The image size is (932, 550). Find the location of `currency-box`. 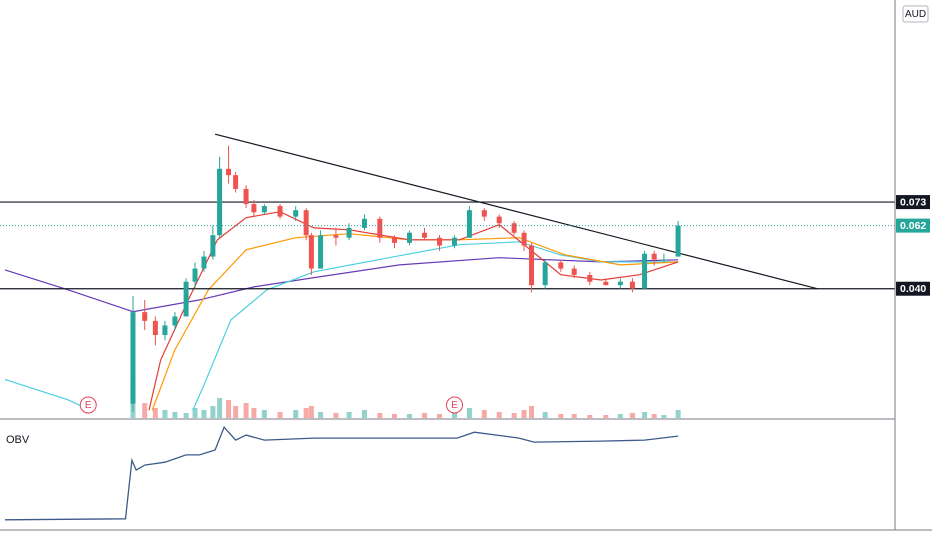

currency-box is located at coordinates (915, 14).